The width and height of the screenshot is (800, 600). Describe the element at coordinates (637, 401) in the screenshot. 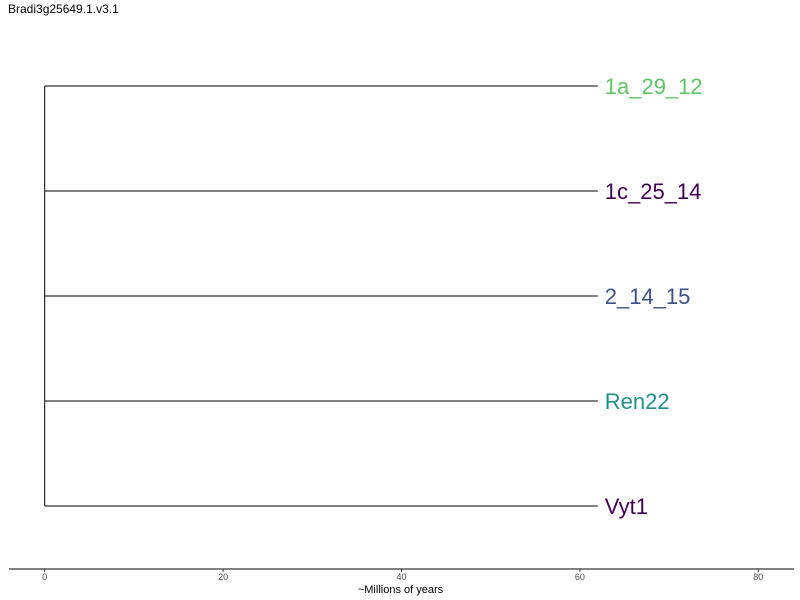

I see `tip-label-3: Ren22` at that location.